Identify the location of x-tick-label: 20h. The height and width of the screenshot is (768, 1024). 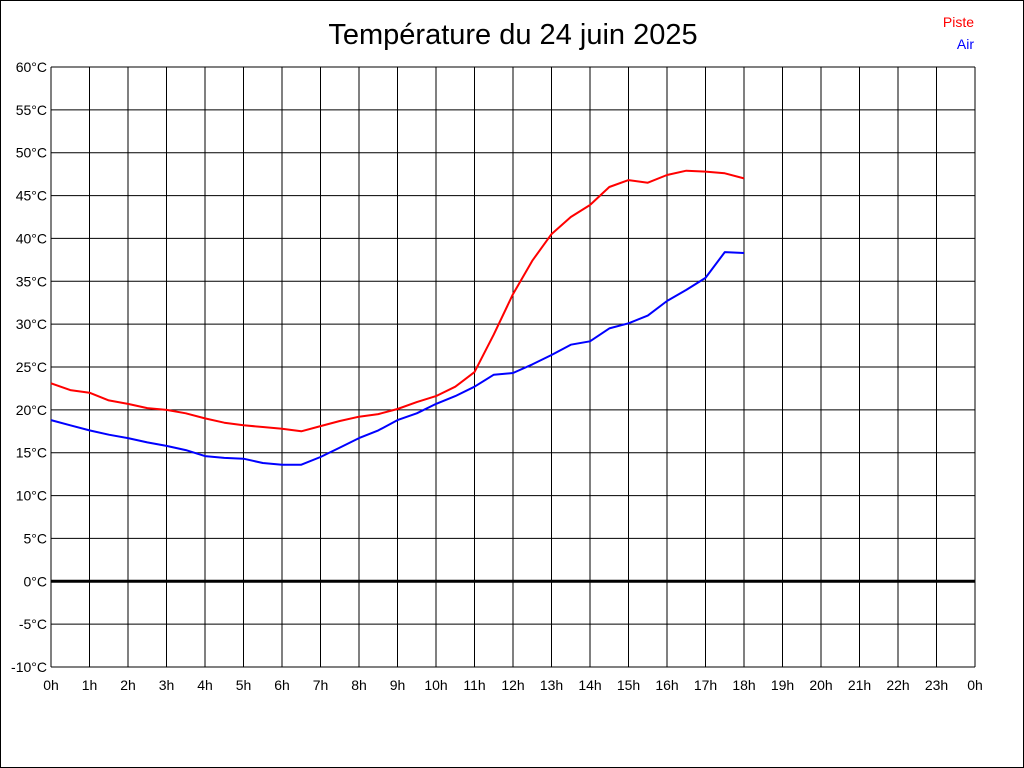
(820, 685).